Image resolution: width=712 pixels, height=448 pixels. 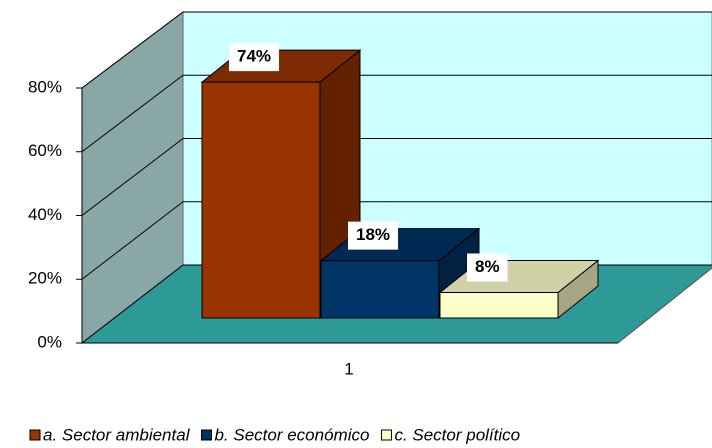 What do you see at coordinates (348, 368) in the screenshot?
I see `x-tick-label: 1` at bounding box center [348, 368].